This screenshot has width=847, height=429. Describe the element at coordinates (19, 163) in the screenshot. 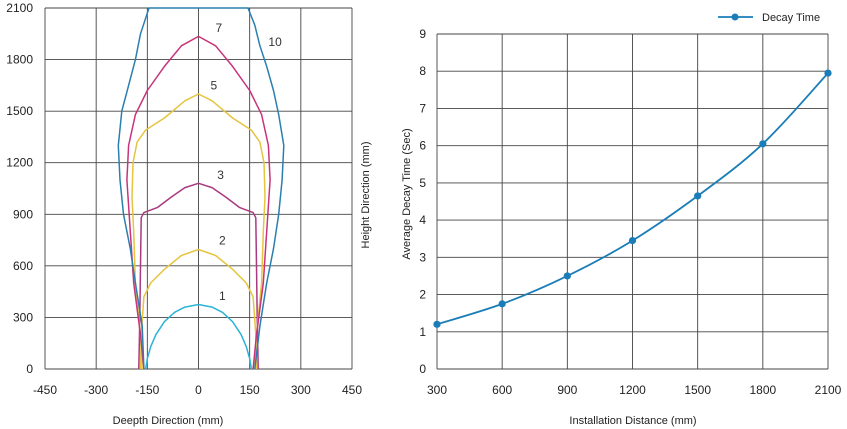

I see `left-y-tick-label: 1200` at that location.